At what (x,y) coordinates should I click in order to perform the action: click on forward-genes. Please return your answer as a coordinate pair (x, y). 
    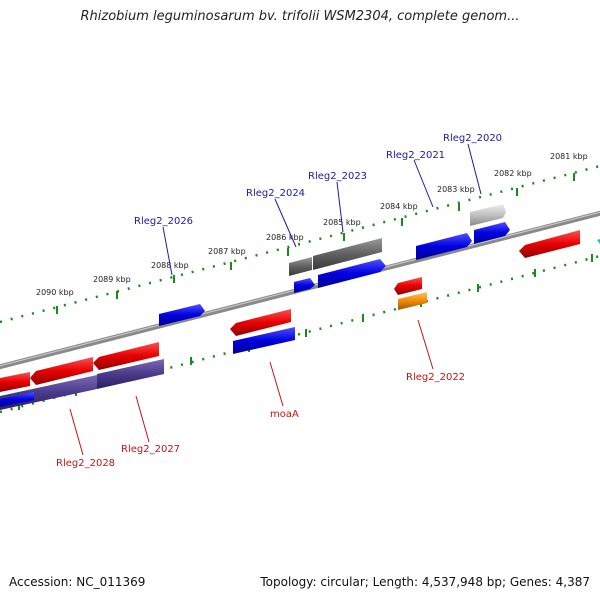
    Looking at the image, I should click on (334, 265).